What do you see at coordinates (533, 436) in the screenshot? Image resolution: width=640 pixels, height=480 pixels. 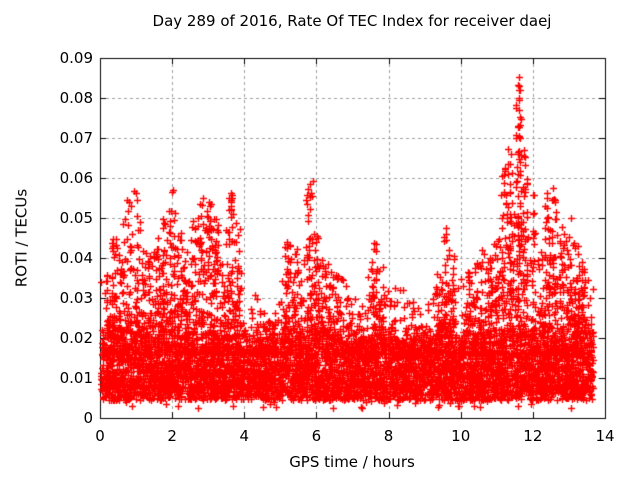 I see `x-tick-label: 12` at bounding box center [533, 436].